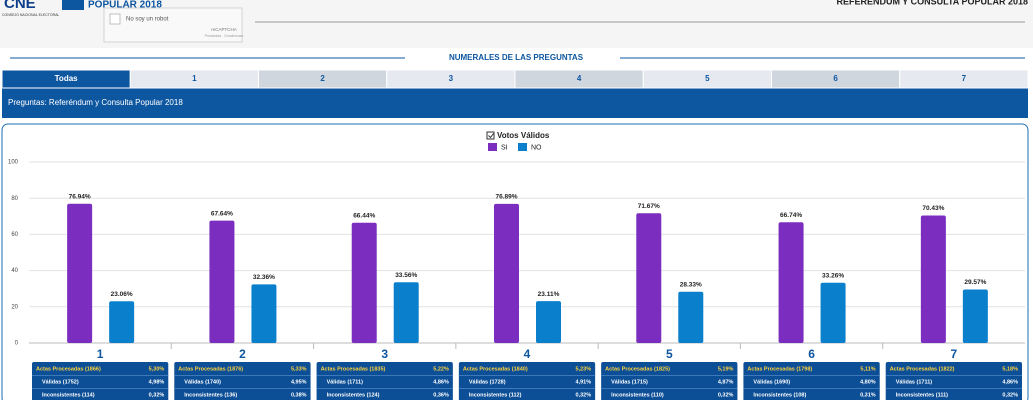 The image size is (1033, 400). Describe the element at coordinates (536, 147) in the screenshot. I see `legend-label: NO` at that location.